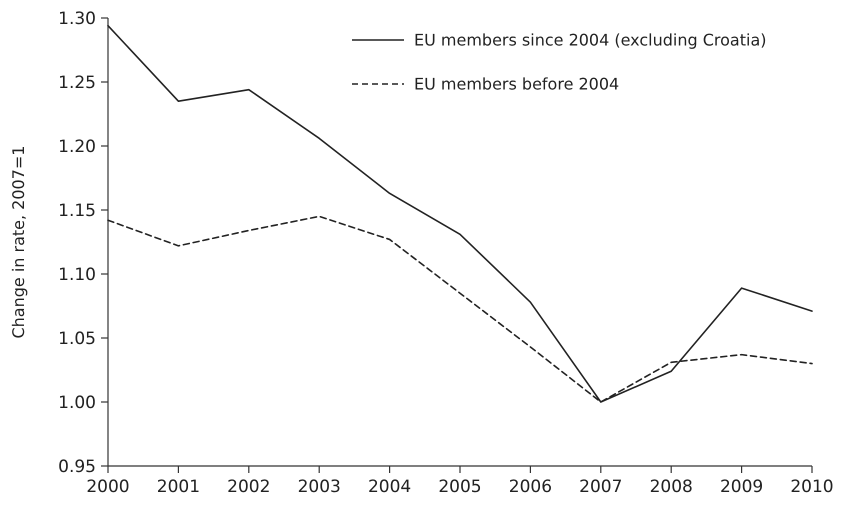 The height and width of the screenshot is (510, 841). I want to click on x-tick-label: 2007, so click(600, 487).